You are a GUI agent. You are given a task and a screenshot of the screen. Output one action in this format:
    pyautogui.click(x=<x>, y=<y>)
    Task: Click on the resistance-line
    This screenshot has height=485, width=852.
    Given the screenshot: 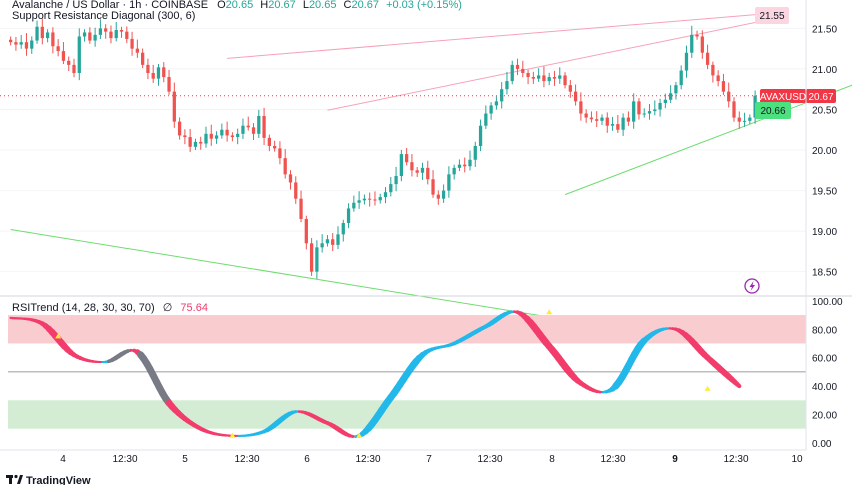 What is the action you would take?
    pyautogui.click(x=496, y=36)
    